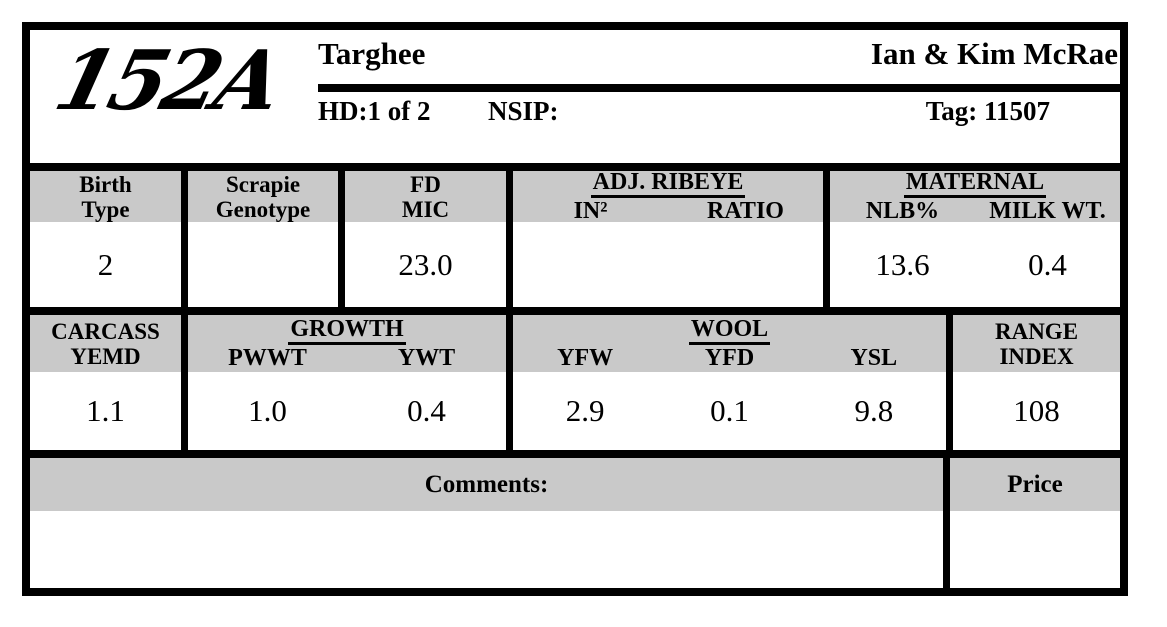 This screenshot has width=1167, height=627. I want to click on growth-values: 1.0 0.4, so click(347, 411).